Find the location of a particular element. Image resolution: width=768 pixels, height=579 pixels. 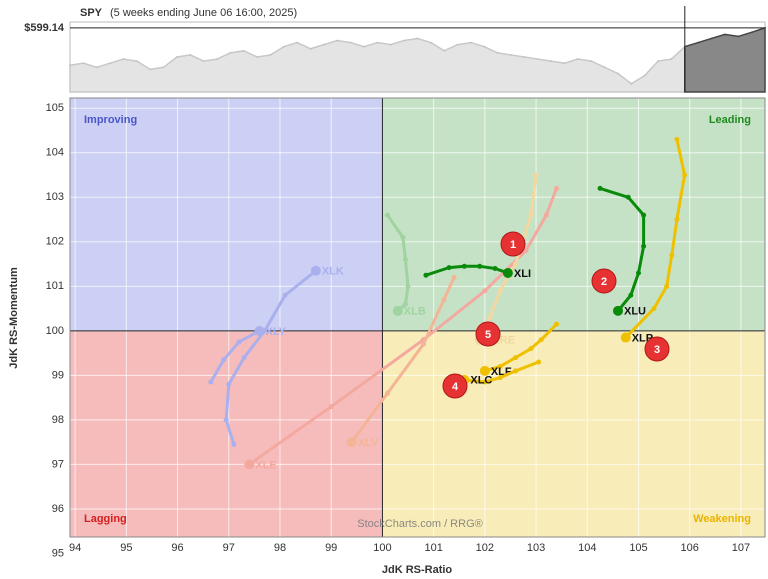

spy-last-price: $599.14 is located at coordinates (44, 28).